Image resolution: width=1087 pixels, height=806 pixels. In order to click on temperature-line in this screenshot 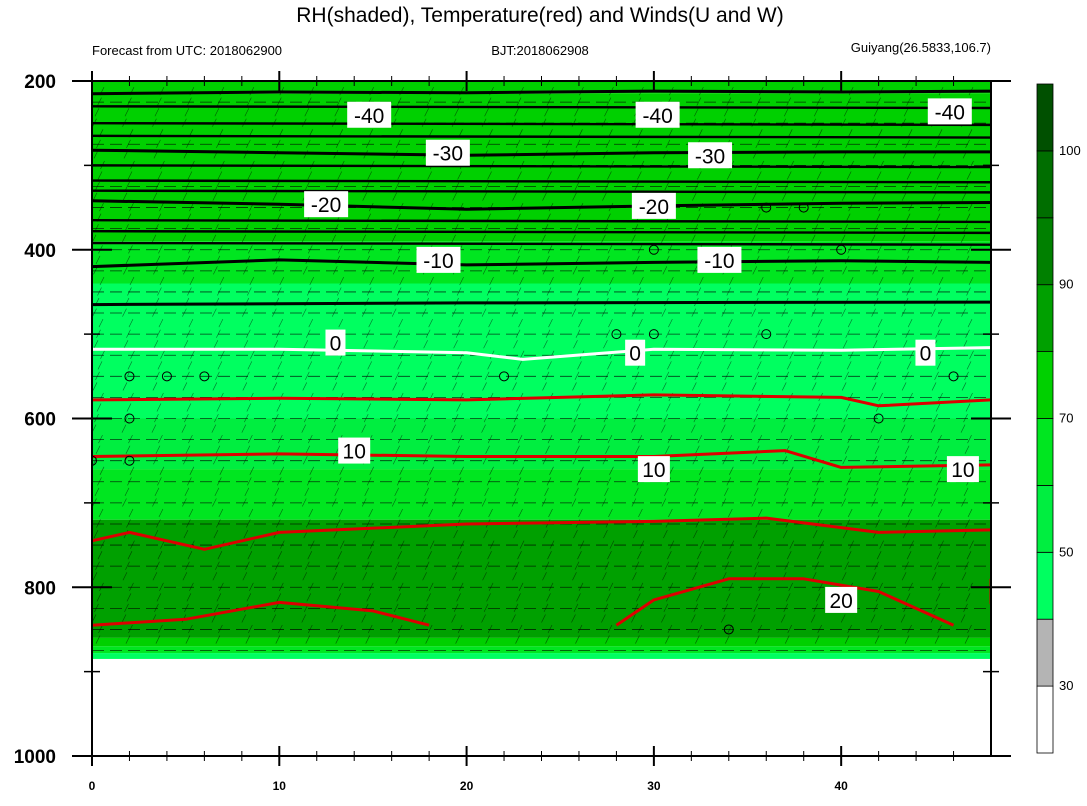, I will do `click(541, 353)`.